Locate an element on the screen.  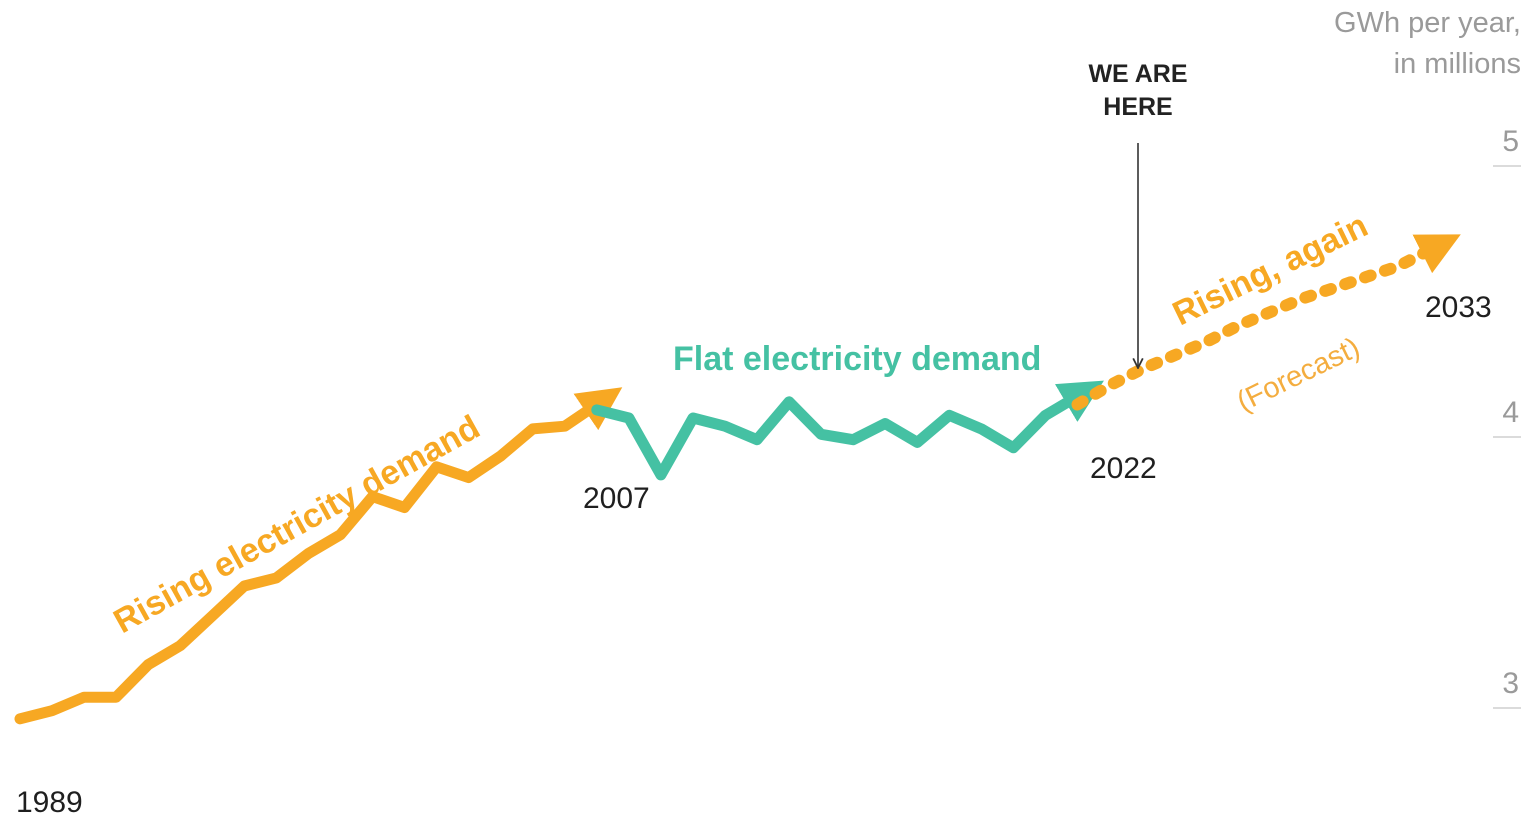
year-label-2007: 2007 is located at coordinates (616, 498).